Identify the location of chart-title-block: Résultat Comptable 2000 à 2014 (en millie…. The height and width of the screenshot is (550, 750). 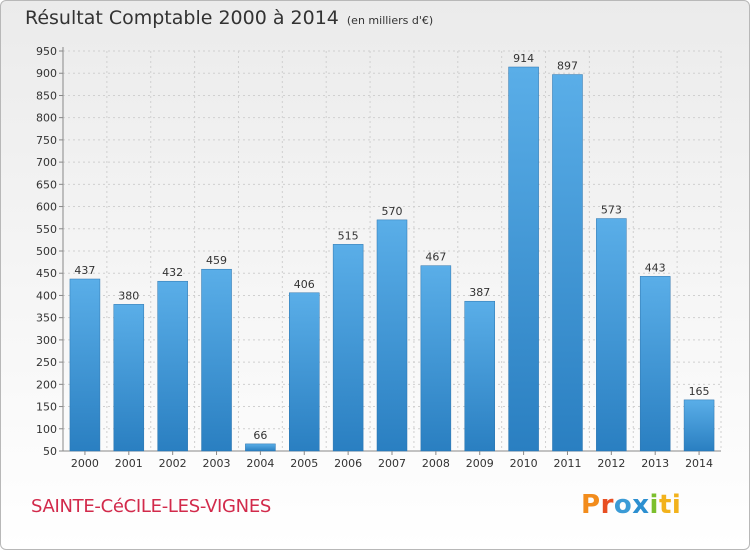
(229, 18).